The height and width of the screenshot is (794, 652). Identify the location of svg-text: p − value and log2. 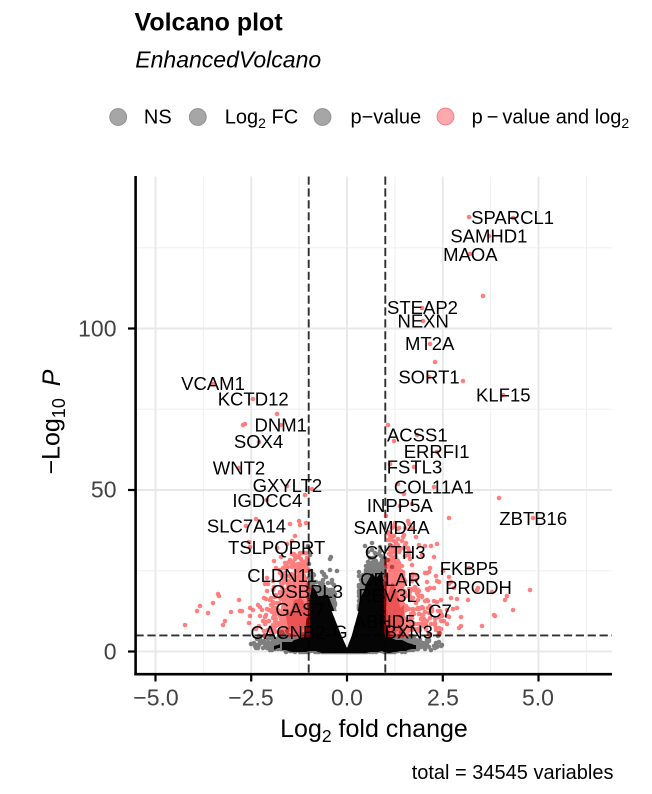
(551, 119).